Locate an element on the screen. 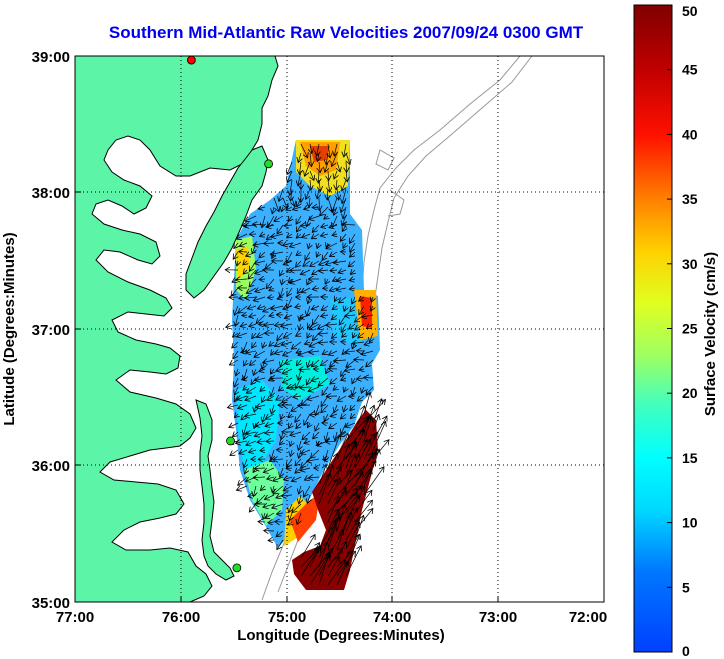  colorbar-tick-label: 0 is located at coordinates (686, 651).